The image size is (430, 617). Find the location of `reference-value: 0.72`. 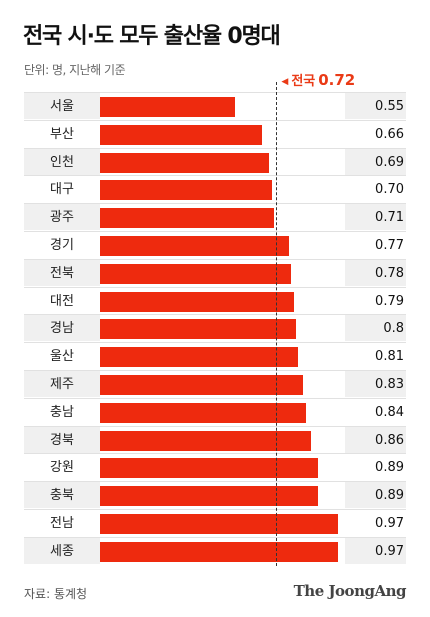

reference-value: 0.72 is located at coordinates (337, 80).